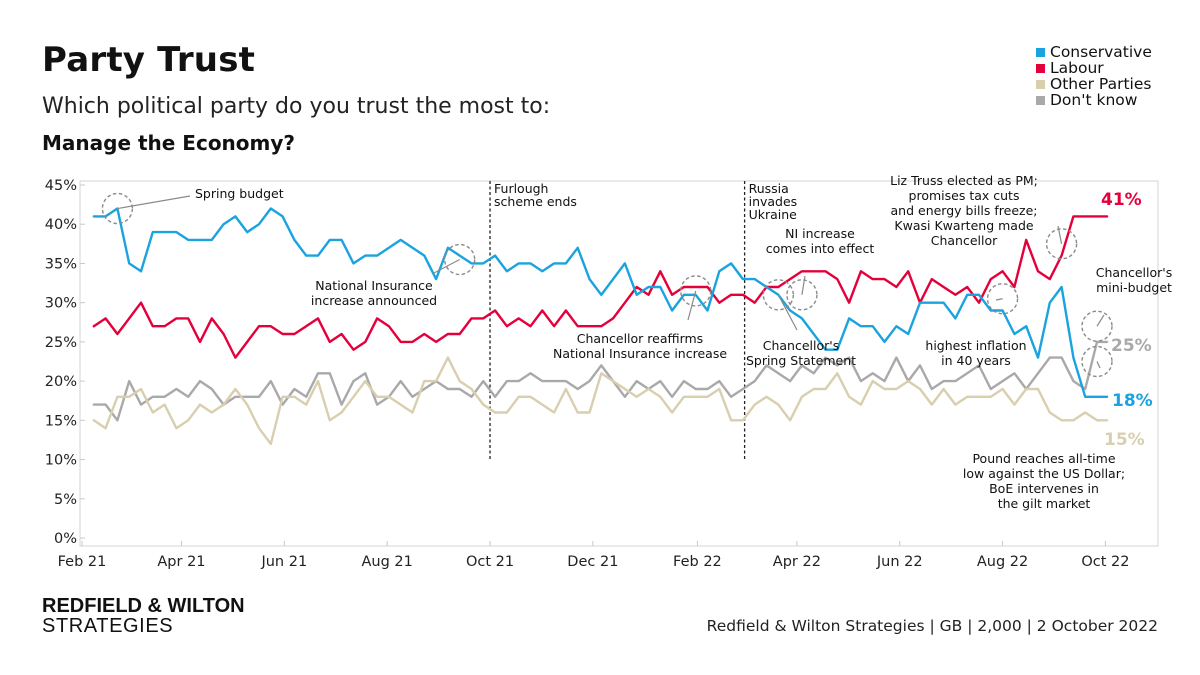 The height and width of the screenshot is (675, 1200). Describe the element at coordinates (61, 343) in the screenshot. I see `y-tick-label: 25%` at that location.